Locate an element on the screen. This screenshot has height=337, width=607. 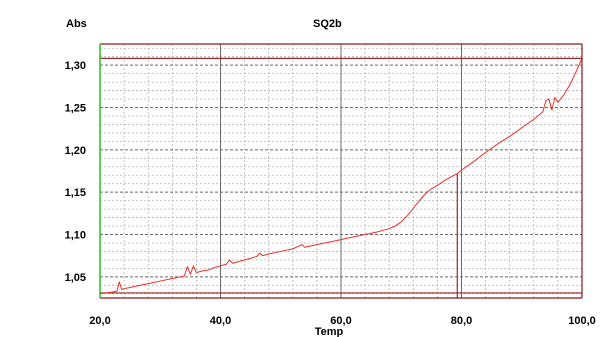
y-tick-label: 1,20 is located at coordinates (75, 151).